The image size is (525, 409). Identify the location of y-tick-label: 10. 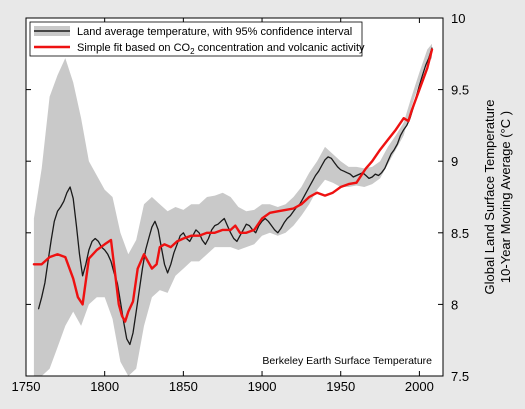
(458, 18).